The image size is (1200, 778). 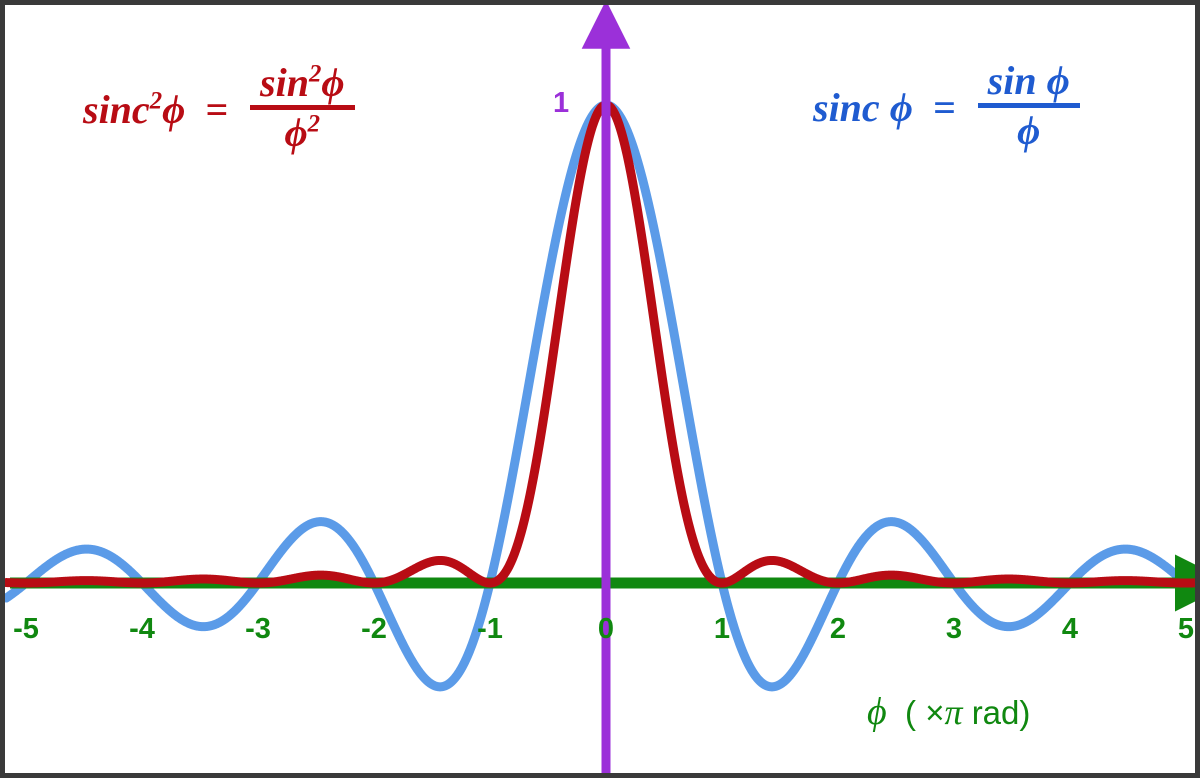 What do you see at coordinates (142, 629) in the screenshot?
I see `x-tick-label-neg4: -4` at bounding box center [142, 629].